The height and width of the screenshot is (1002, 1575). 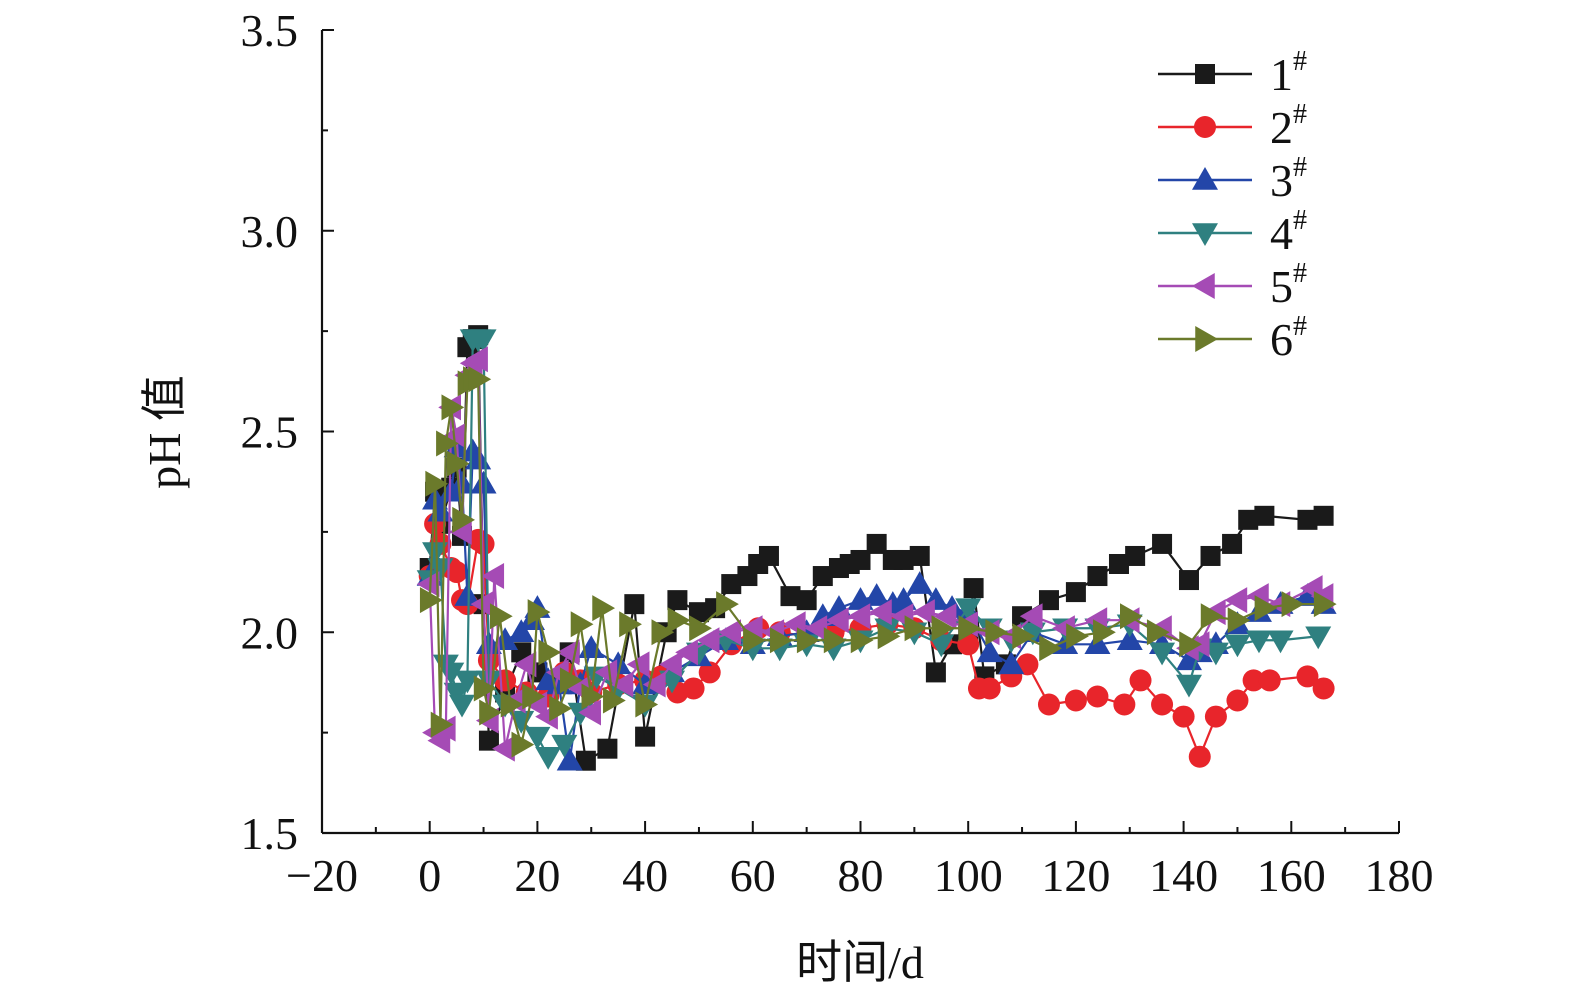 I want to click on y-tick-label: 1.5, so click(x=270, y=833).